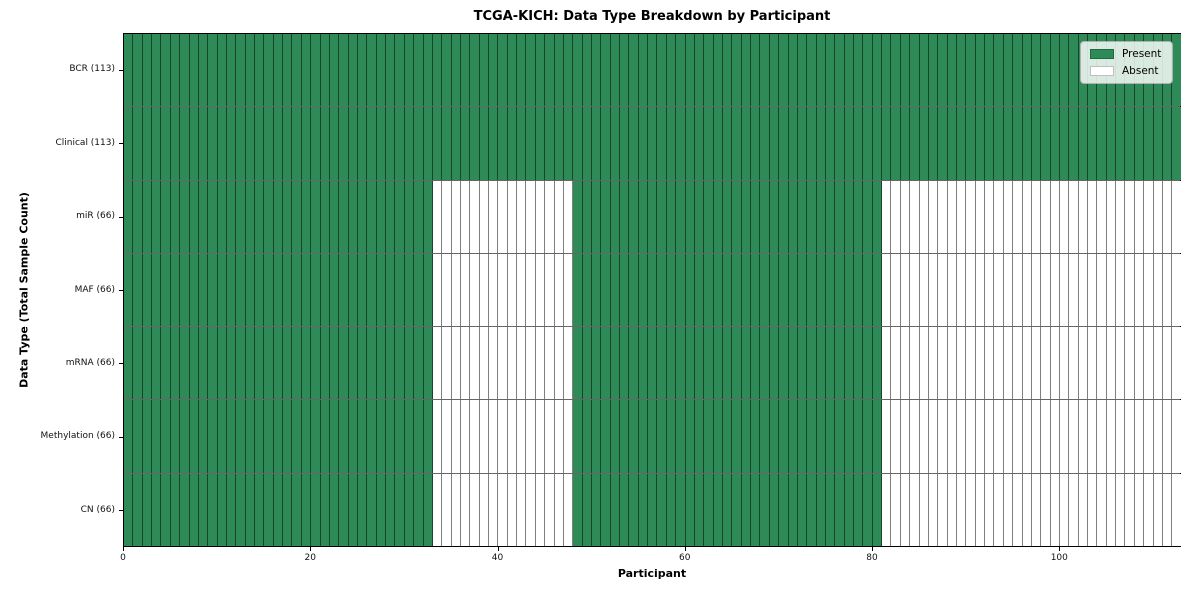 This screenshot has width=1200, height=600. What do you see at coordinates (1140, 71) in the screenshot?
I see `legend-label: Absent` at bounding box center [1140, 71].